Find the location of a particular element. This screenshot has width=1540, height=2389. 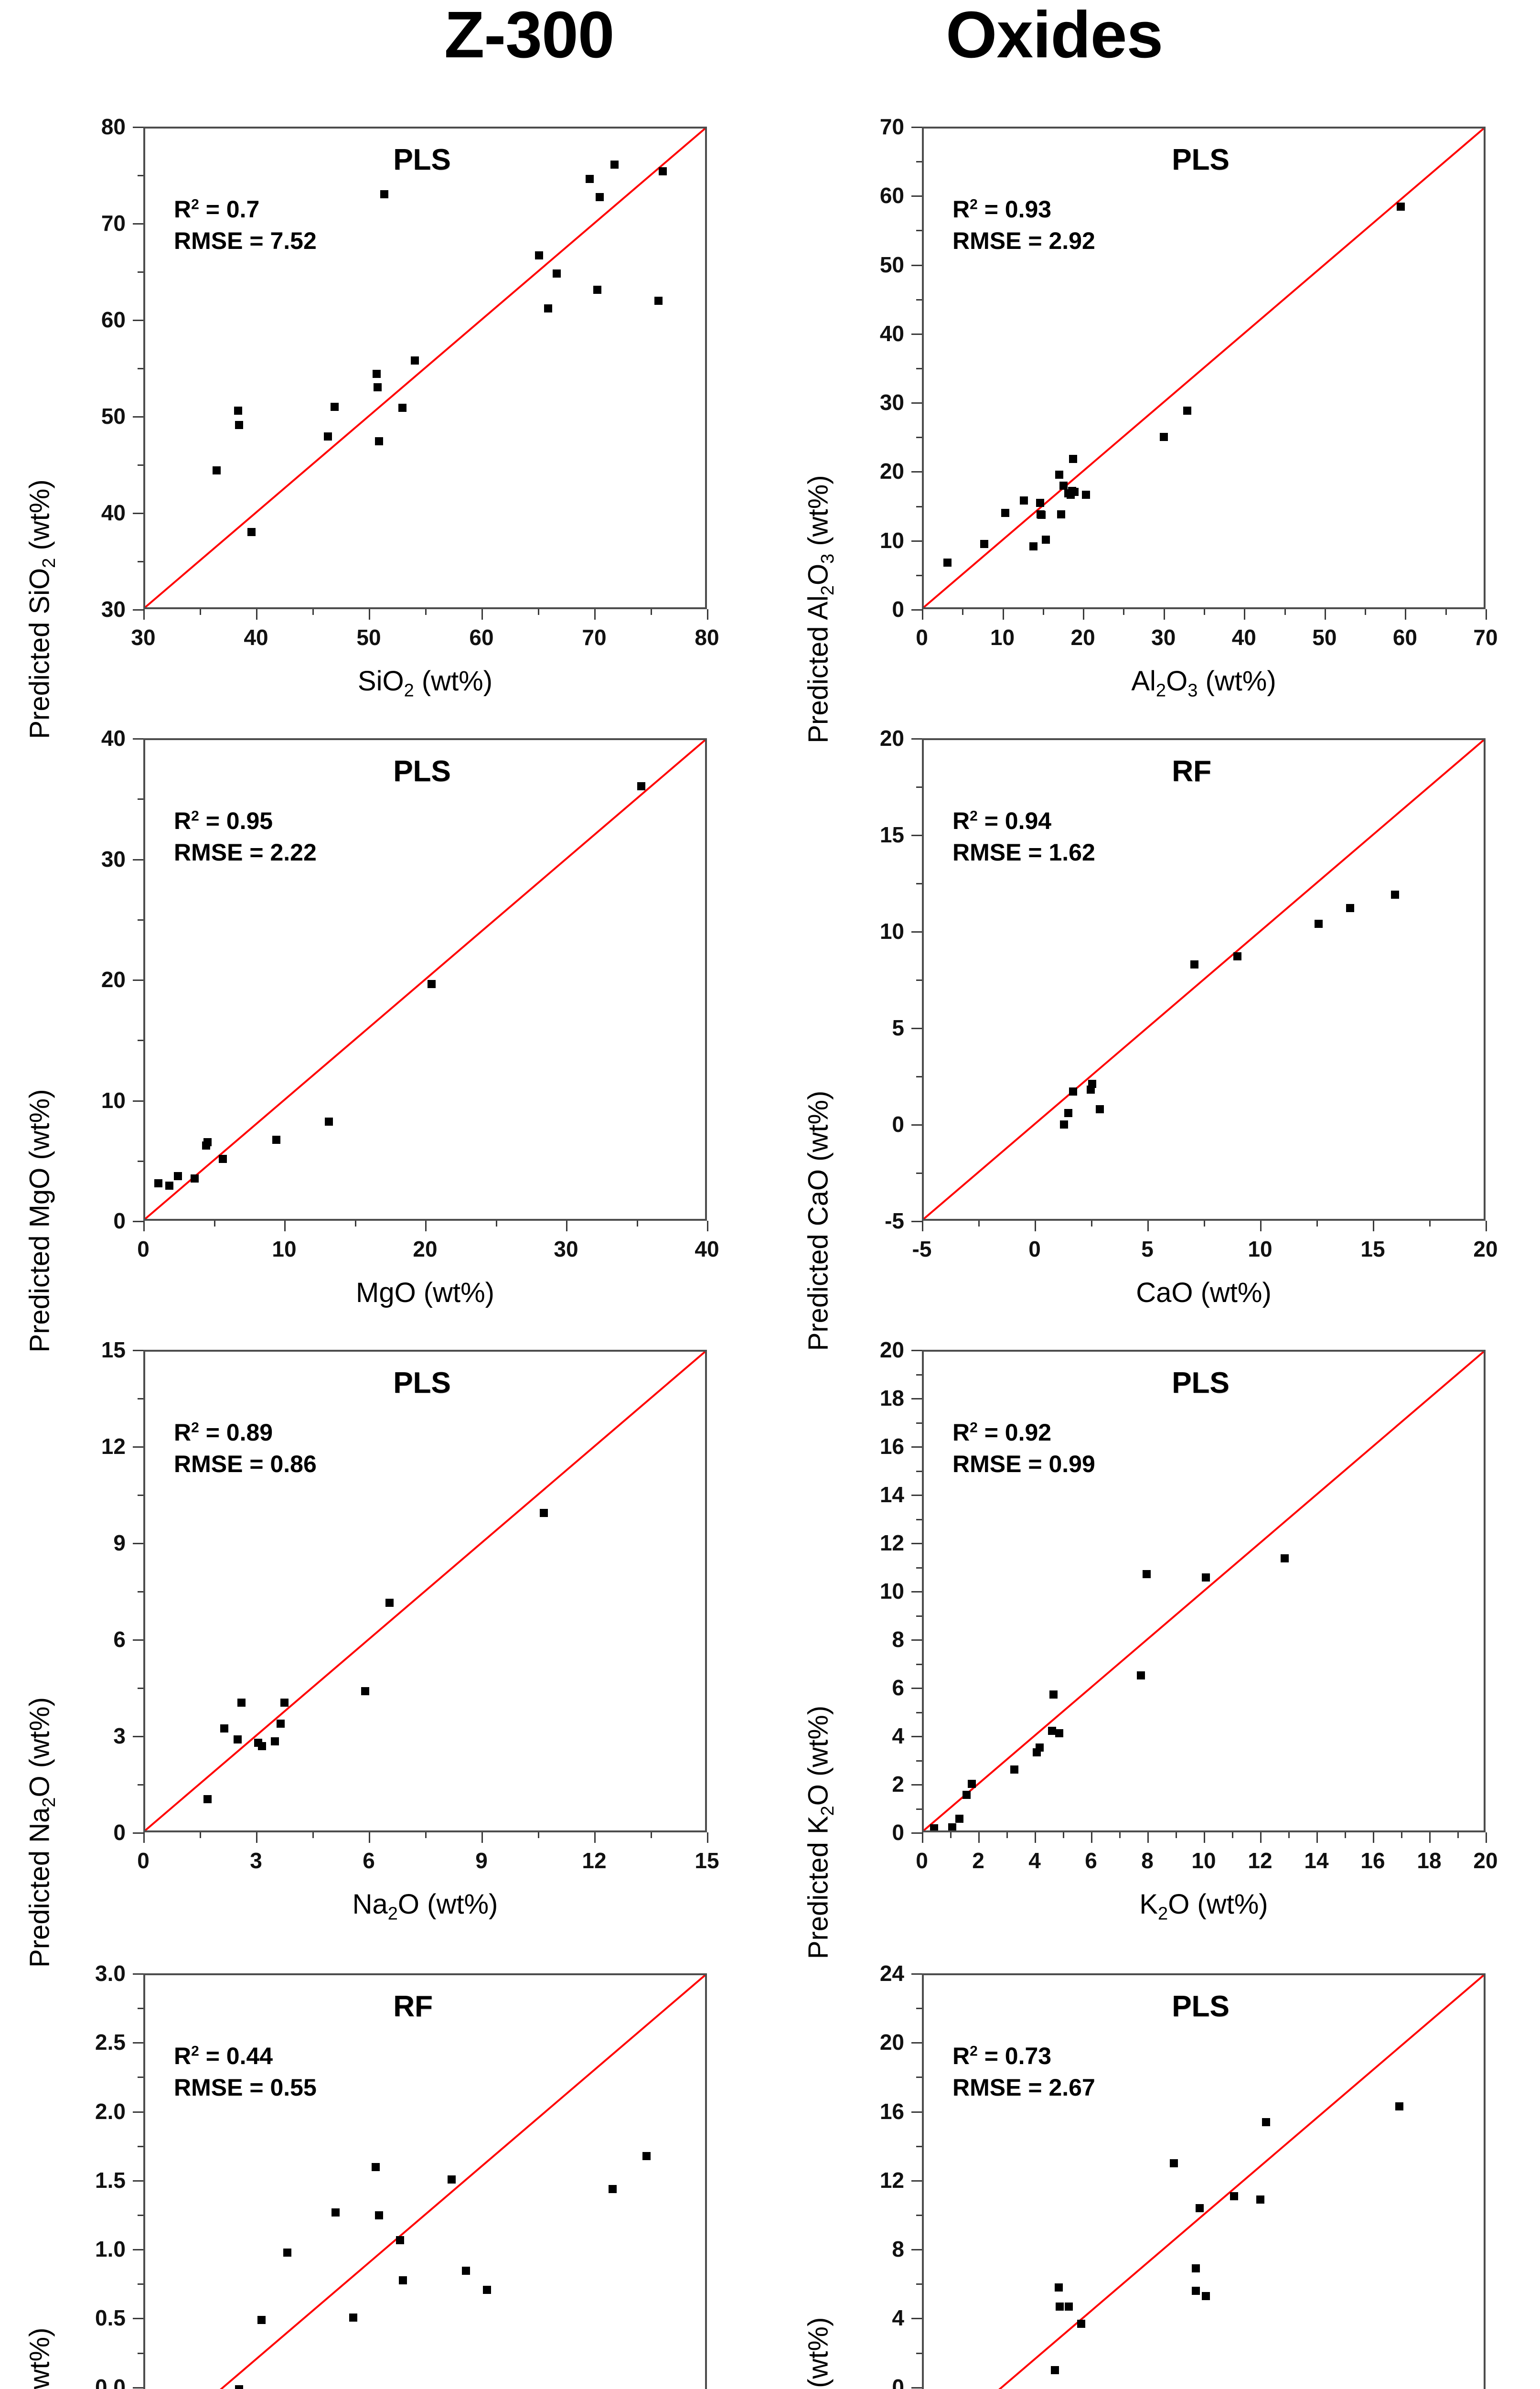

x-tick-label: 40 is located at coordinates (1243, 637).